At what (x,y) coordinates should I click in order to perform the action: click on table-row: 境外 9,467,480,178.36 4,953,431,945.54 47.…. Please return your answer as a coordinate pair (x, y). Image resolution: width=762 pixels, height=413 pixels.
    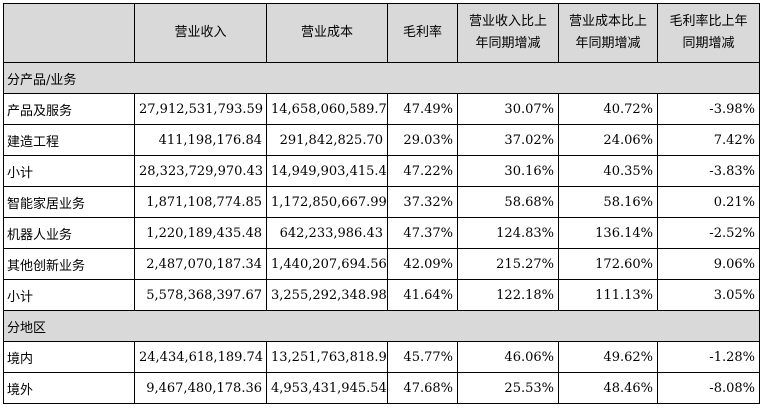
    Looking at the image, I should click on (381, 388).